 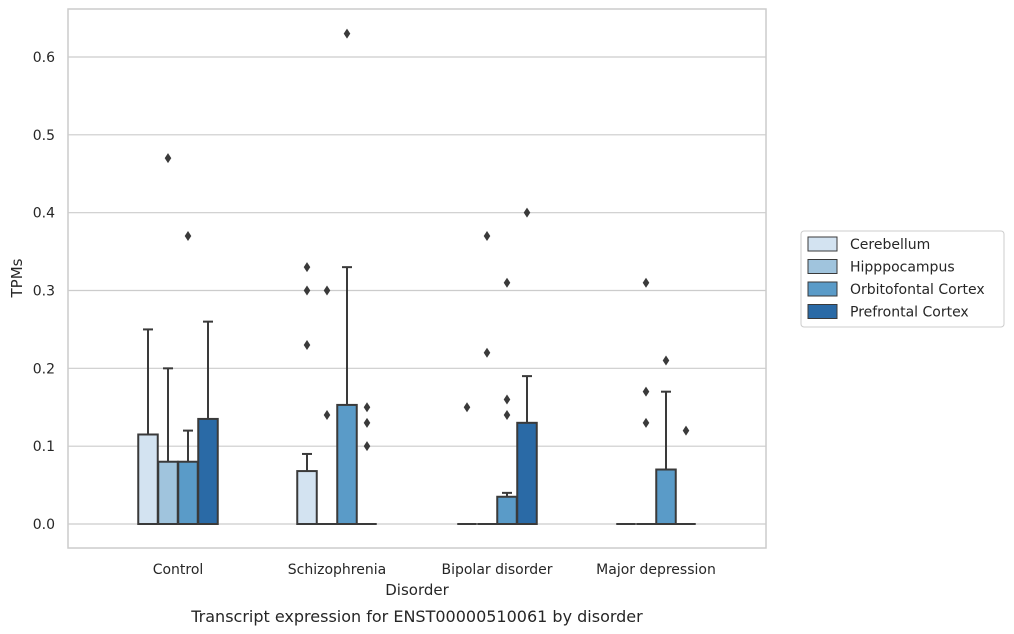 What do you see at coordinates (909, 313) in the screenshot?
I see `legend-label: Prefrontal Cortex` at bounding box center [909, 313].